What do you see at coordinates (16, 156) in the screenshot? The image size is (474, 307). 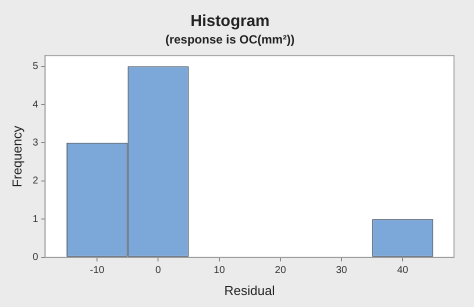 I see `y-axis-title: Frequency` at bounding box center [16, 156].